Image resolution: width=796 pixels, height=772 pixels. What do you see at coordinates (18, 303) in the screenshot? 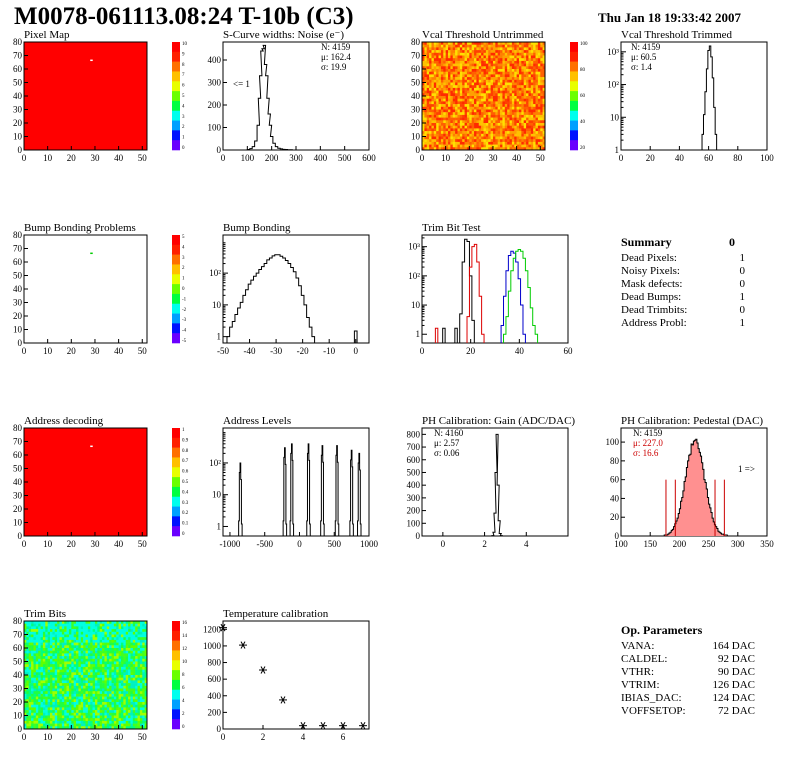
I see `y-tick-label: 30` at bounding box center [18, 303].